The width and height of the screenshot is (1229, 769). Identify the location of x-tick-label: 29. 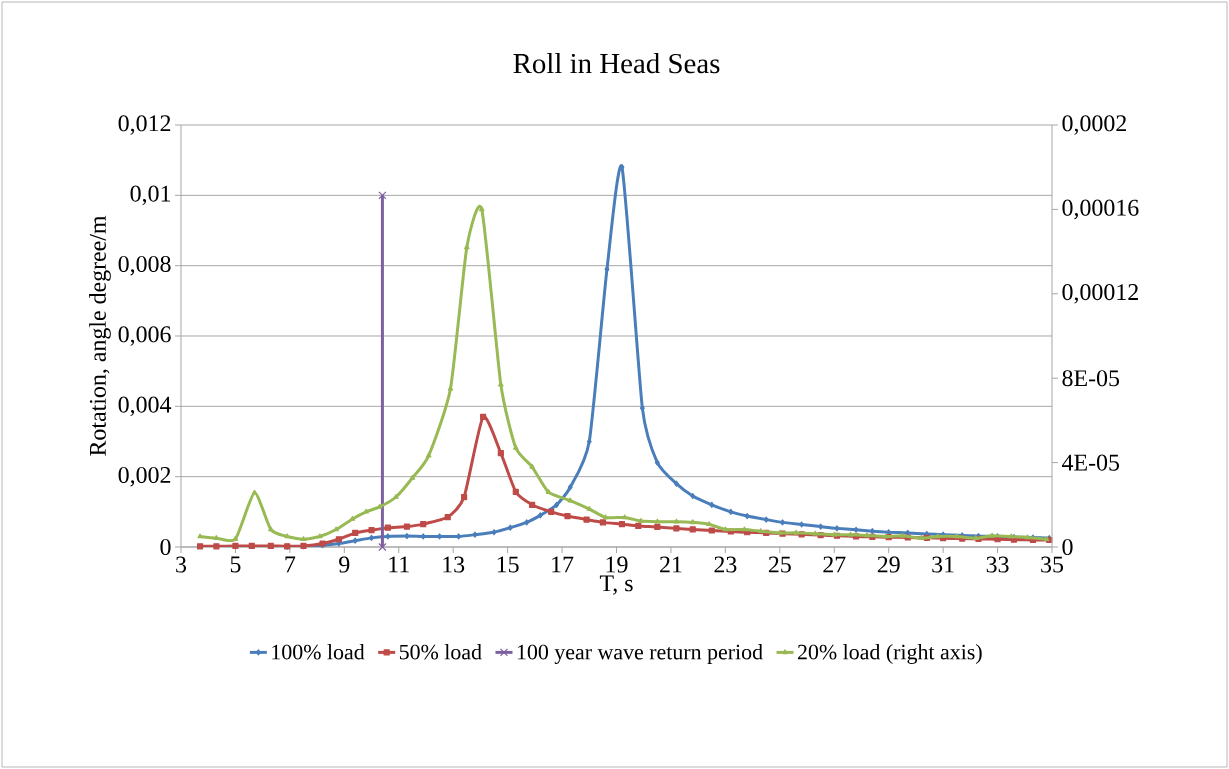
(888, 564).